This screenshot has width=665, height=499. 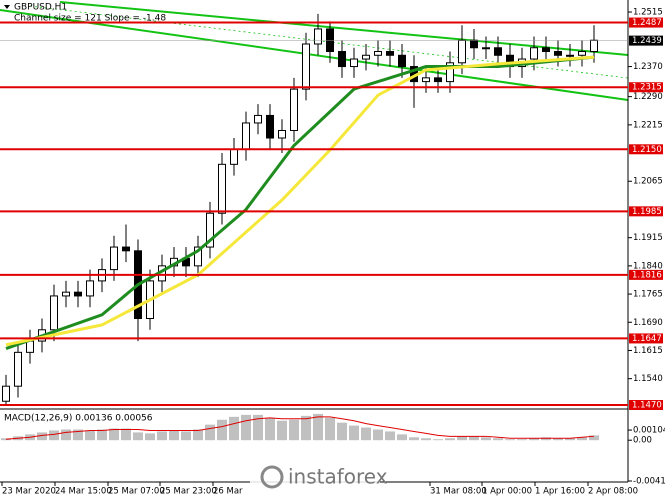 What do you see at coordinates (338, 477) in the screenshot?
I see `watermark: instaforex` at bounding box center [338, 477].